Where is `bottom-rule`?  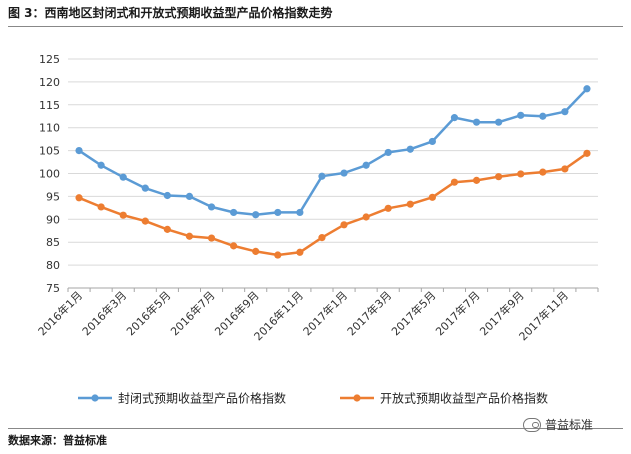 bottom-rule is located at coordinates (315, 428).